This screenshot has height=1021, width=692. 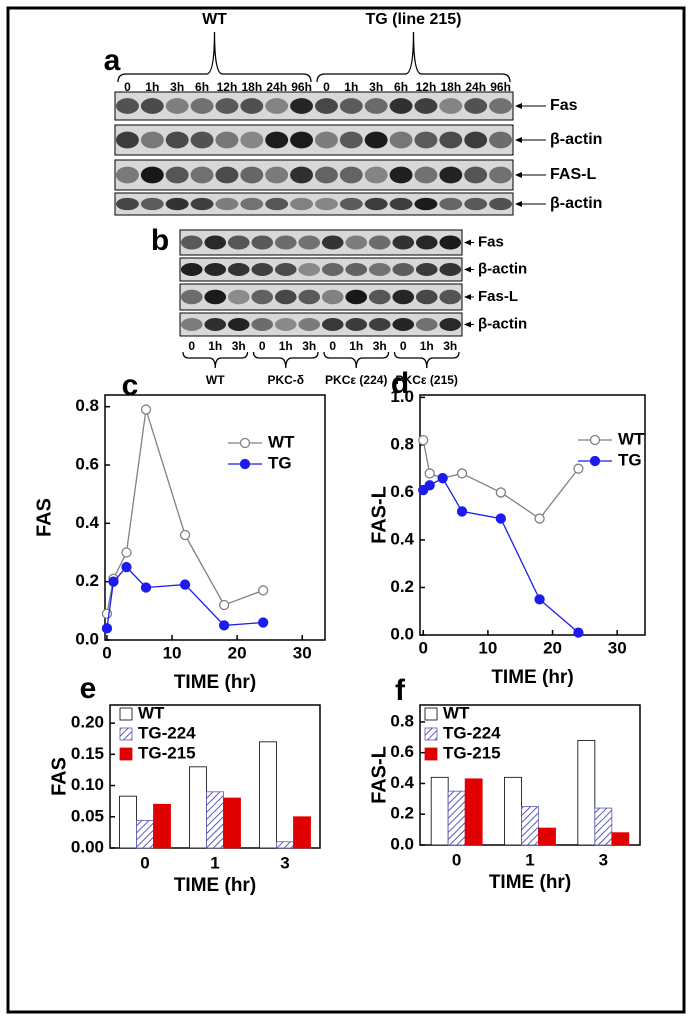 I want to click on line, so click(x=500, y=555).